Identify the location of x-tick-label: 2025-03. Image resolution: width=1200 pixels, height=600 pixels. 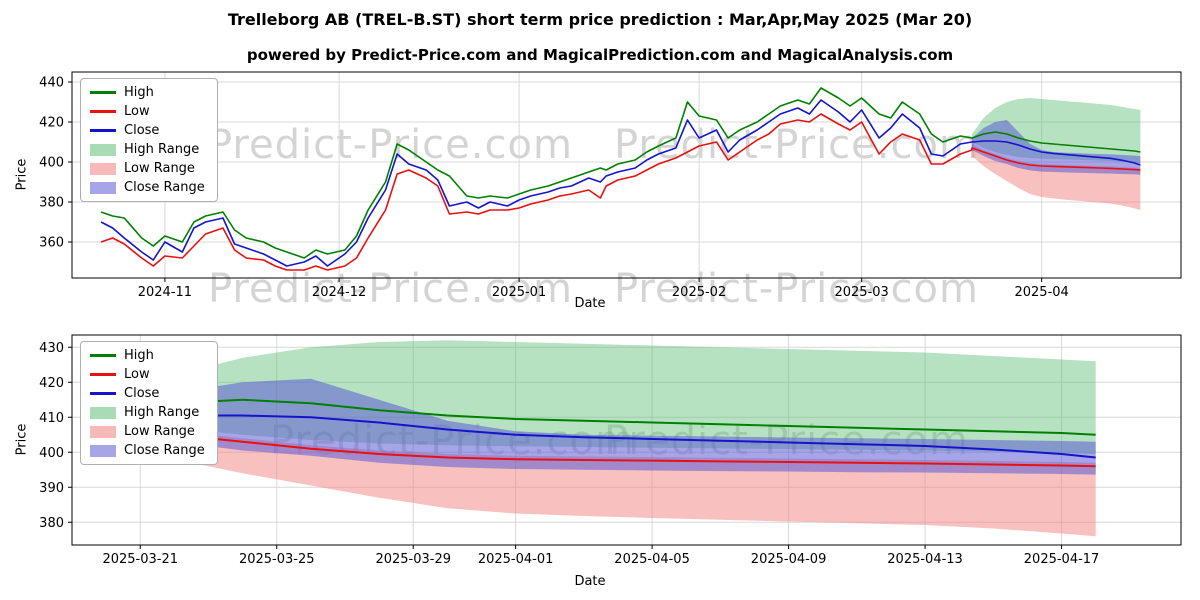
(861, 292).